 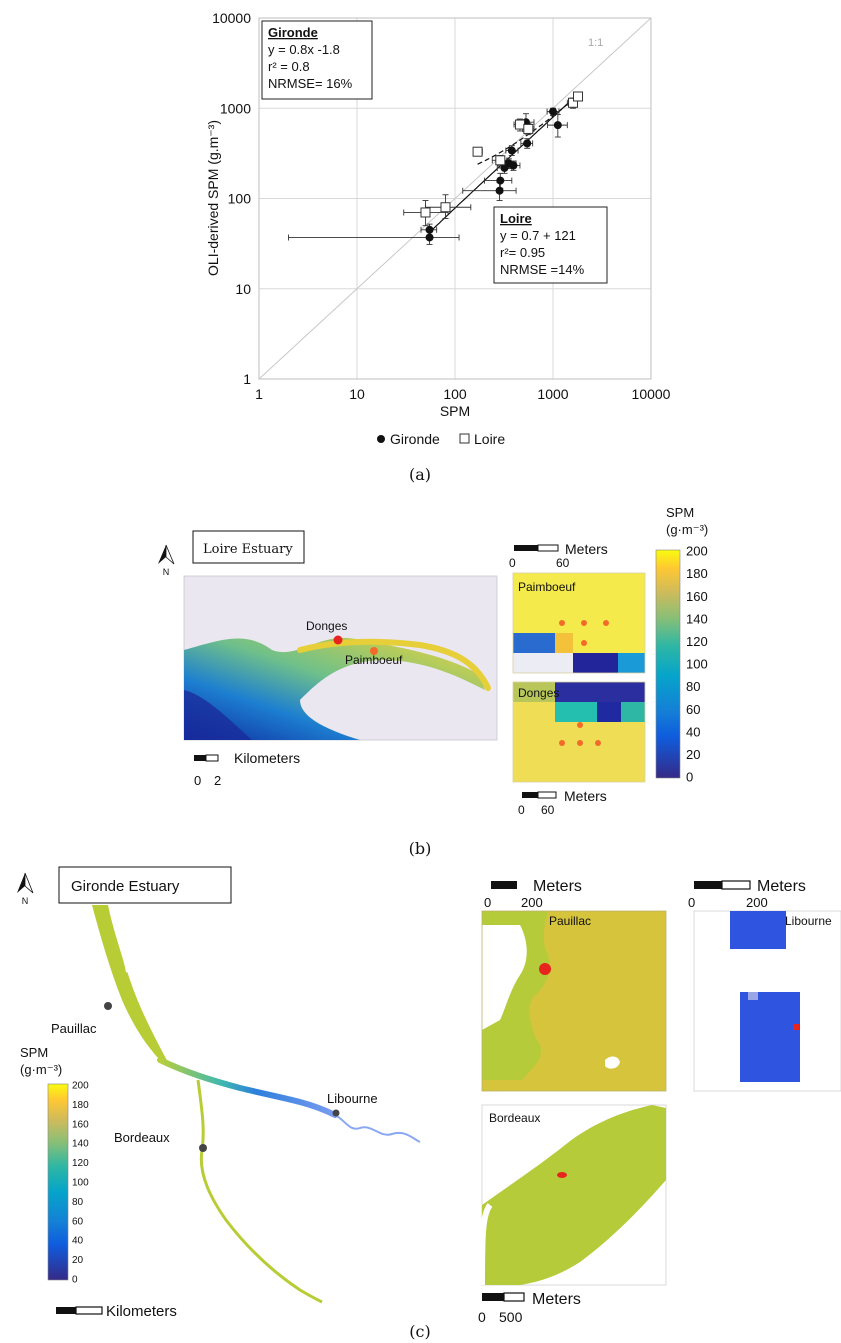 What do you see at coordinates (108, 1006) in the screenshot?
I see `pauillac-marker` at bounding box center [108, 1006].